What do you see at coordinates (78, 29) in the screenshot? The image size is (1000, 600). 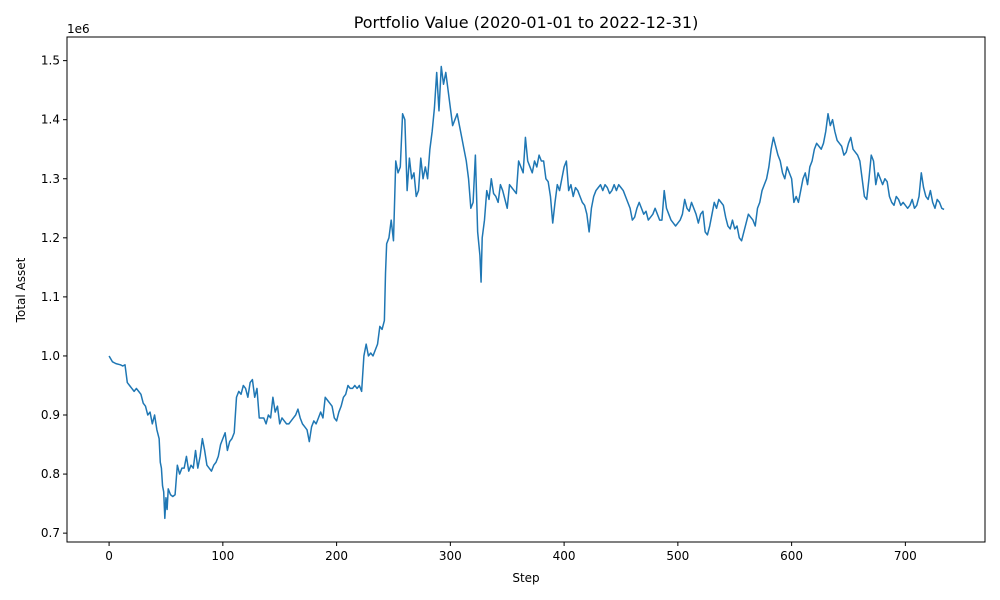 I see `y-offset-label: 1e6` at bounding box center [78, 29].